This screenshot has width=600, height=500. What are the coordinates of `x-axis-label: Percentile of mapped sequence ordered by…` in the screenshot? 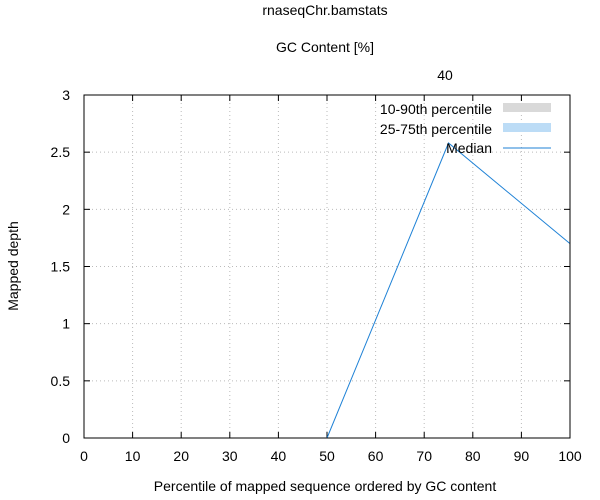 It's located at (325, 486).